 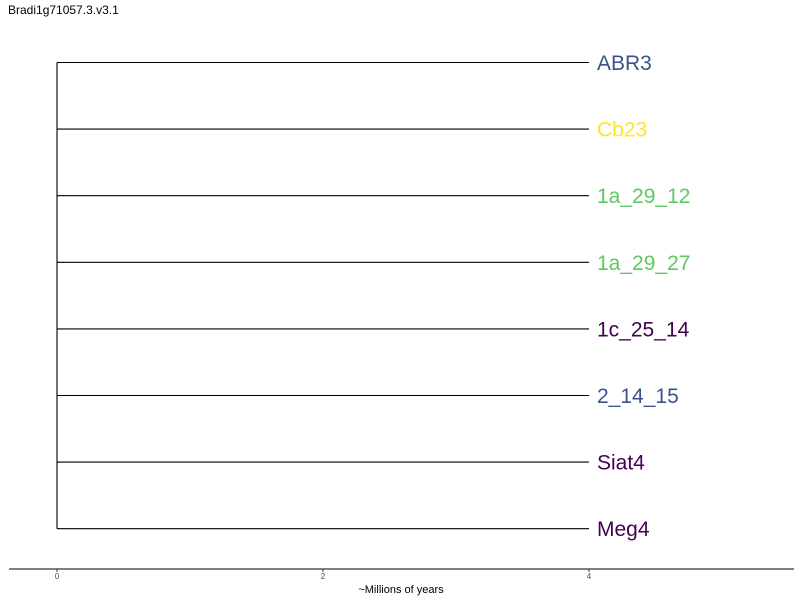 I want to click on x-tick-label: 0, so click(x=57, y=576).